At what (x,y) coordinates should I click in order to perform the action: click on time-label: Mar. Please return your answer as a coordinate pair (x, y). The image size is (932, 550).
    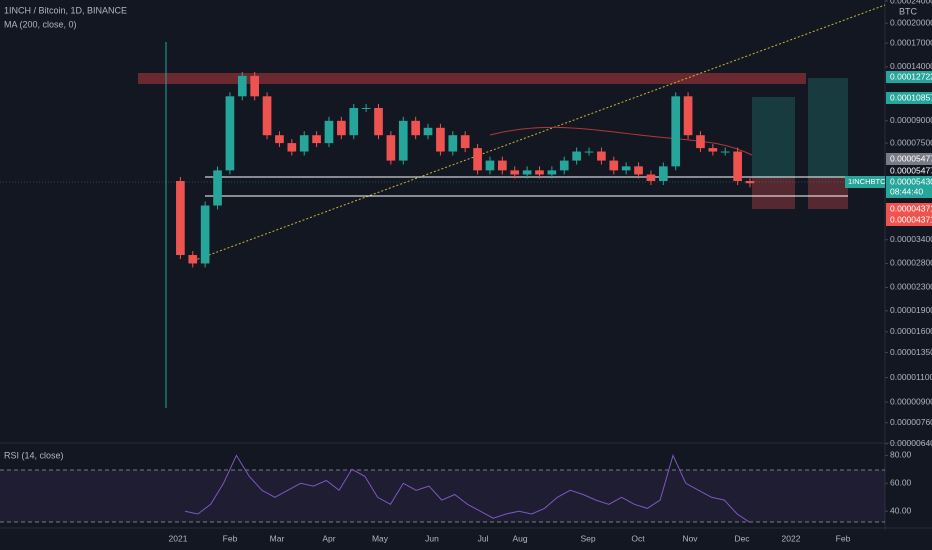
    Looking at the image, I should click on (277, 538).